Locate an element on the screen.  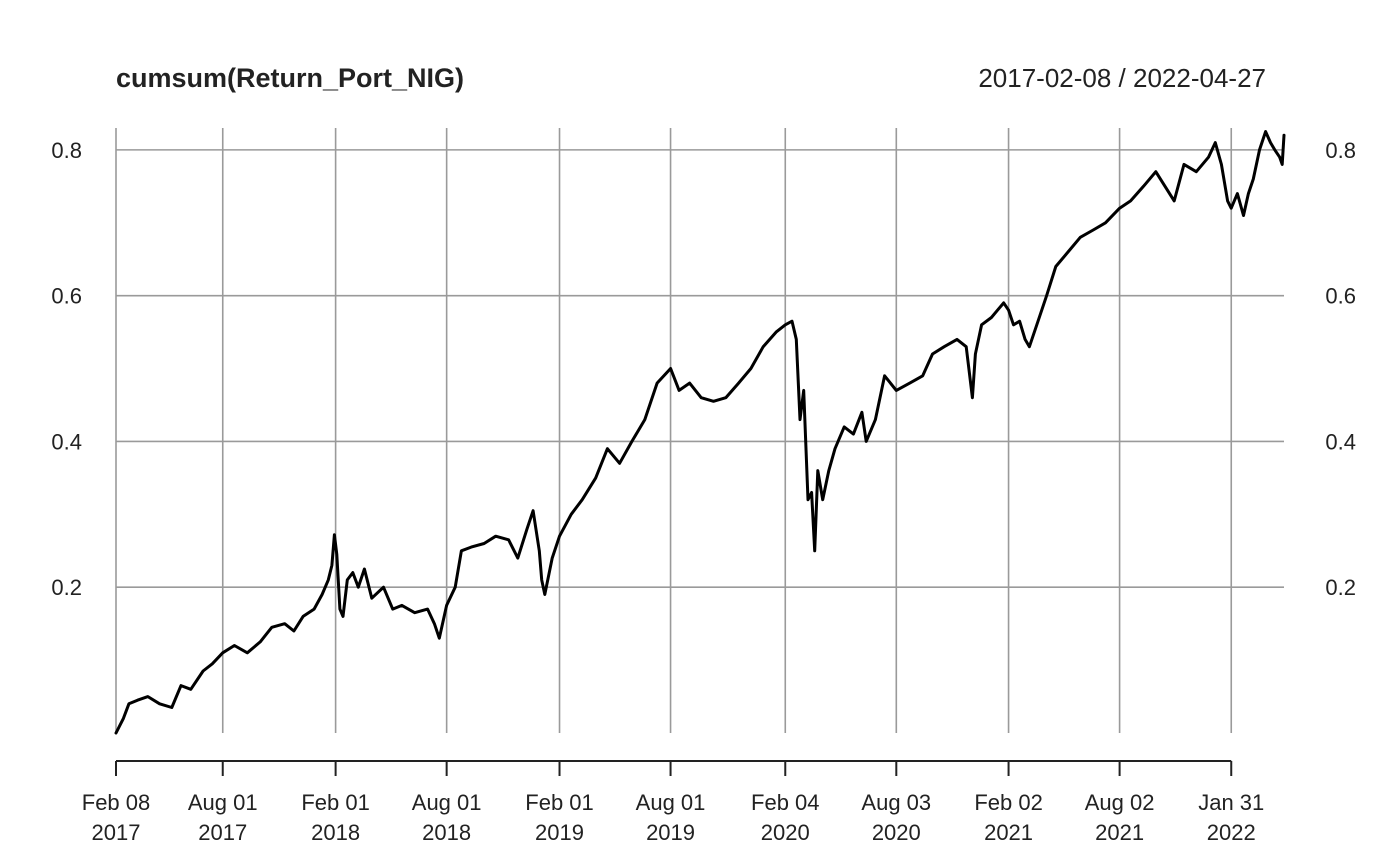
y-tick-label-left: 0.8 is located at coordinates (66, 150).